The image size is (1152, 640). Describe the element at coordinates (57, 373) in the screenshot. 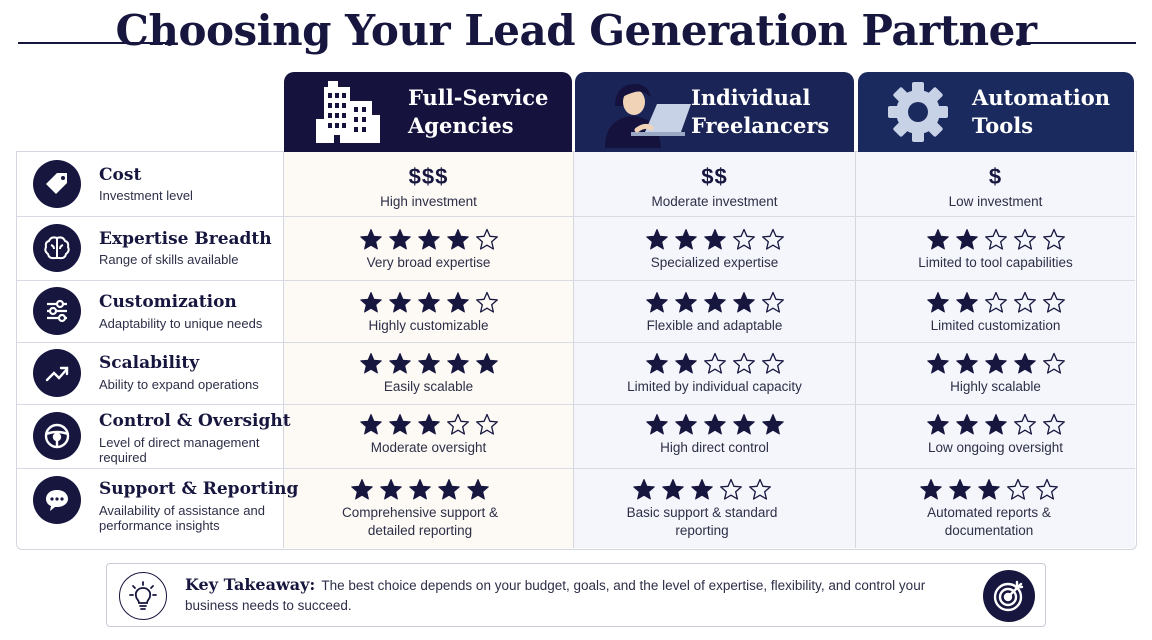

I see `trend-up-icon` at that location.